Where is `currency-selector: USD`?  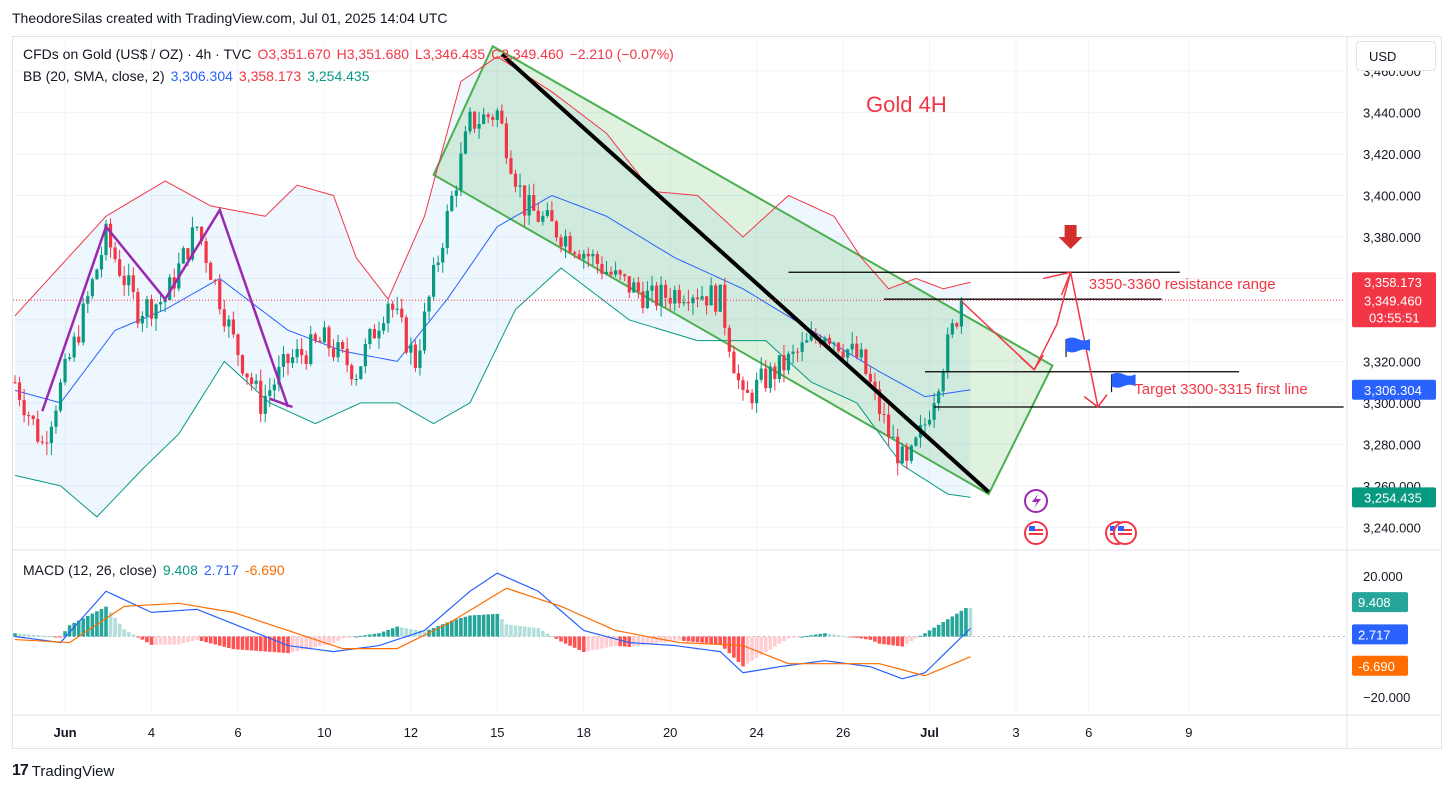
currency-selector: USD is located at coordinates (1396, 56).